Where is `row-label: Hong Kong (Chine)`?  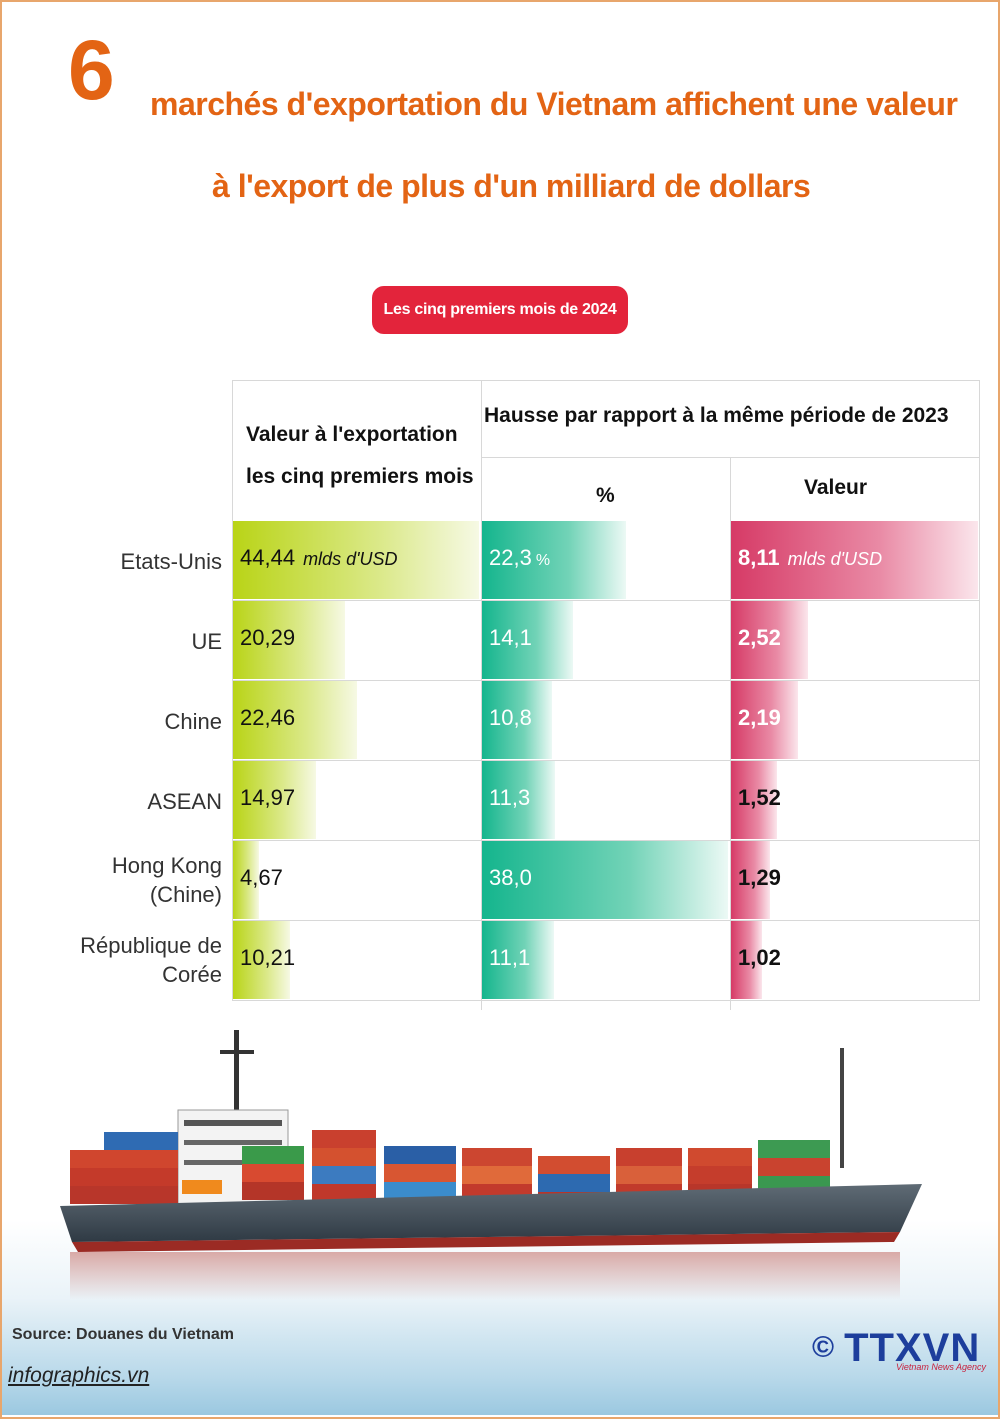
row-label: Hong Kong (Chine) is located at coordinates (167, 880).